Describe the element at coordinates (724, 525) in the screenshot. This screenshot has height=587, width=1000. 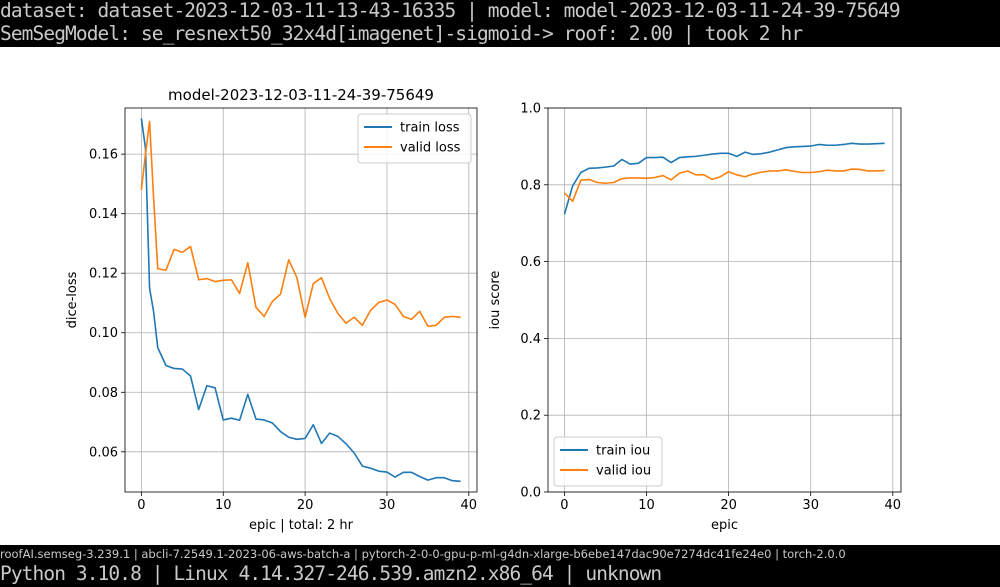
I see `x-axis-label: epic` at that location.